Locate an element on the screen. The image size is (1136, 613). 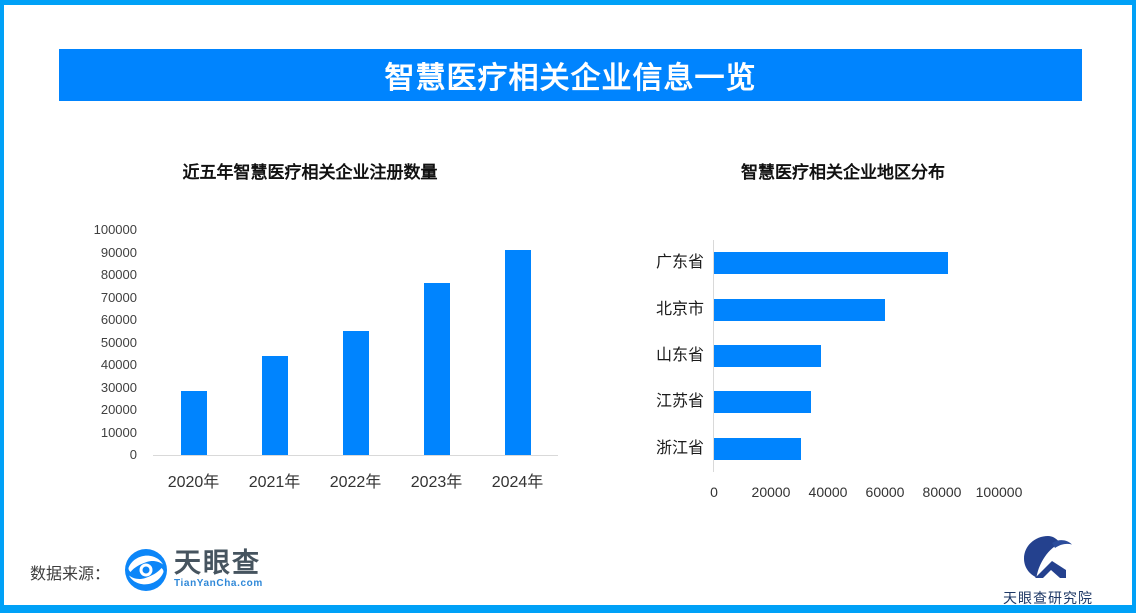
region-category-label: 山东省 is located at coordinates (679, 355).